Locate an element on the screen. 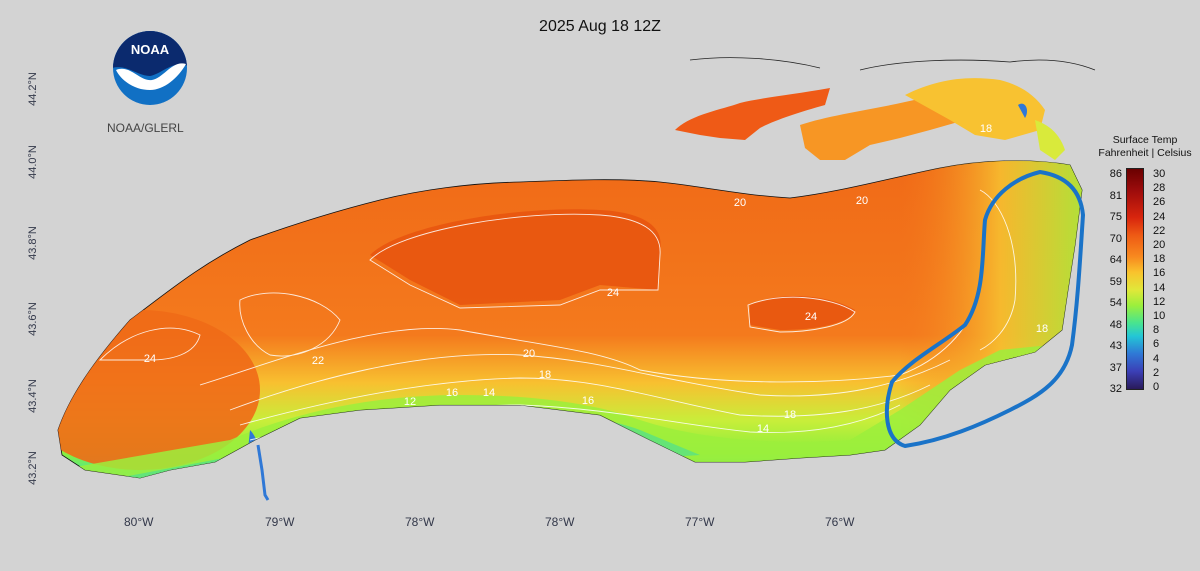 The height and width of the screenshot is (571, 1200). fahrenheit-tick-label: 48 is located at coordinates (1115, 324).